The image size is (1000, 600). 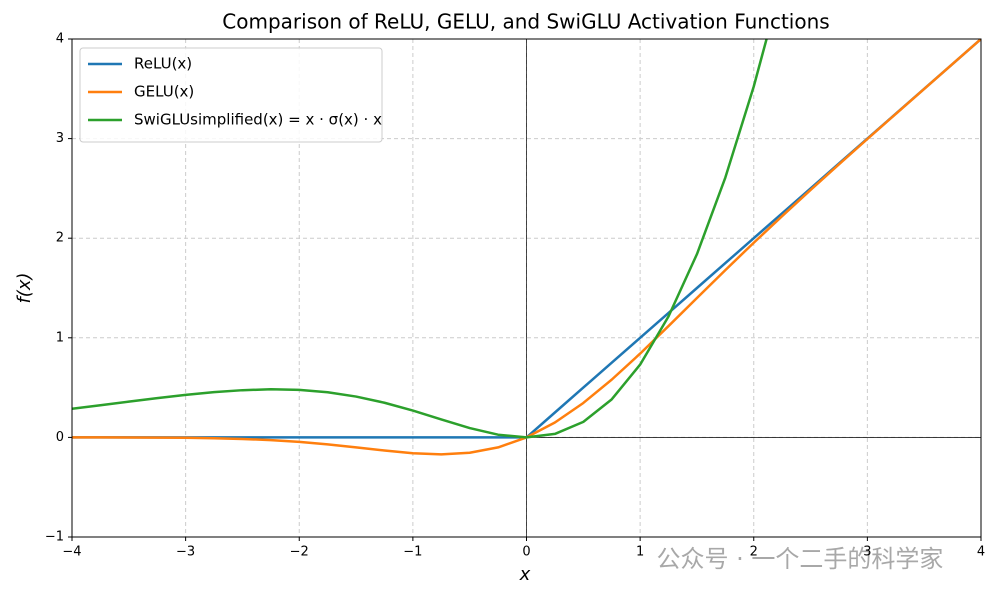 What do you see at coordinates (526, 552) in the screenshot?
I see `x-tick-label: 0` at bounding box center [526, 552].